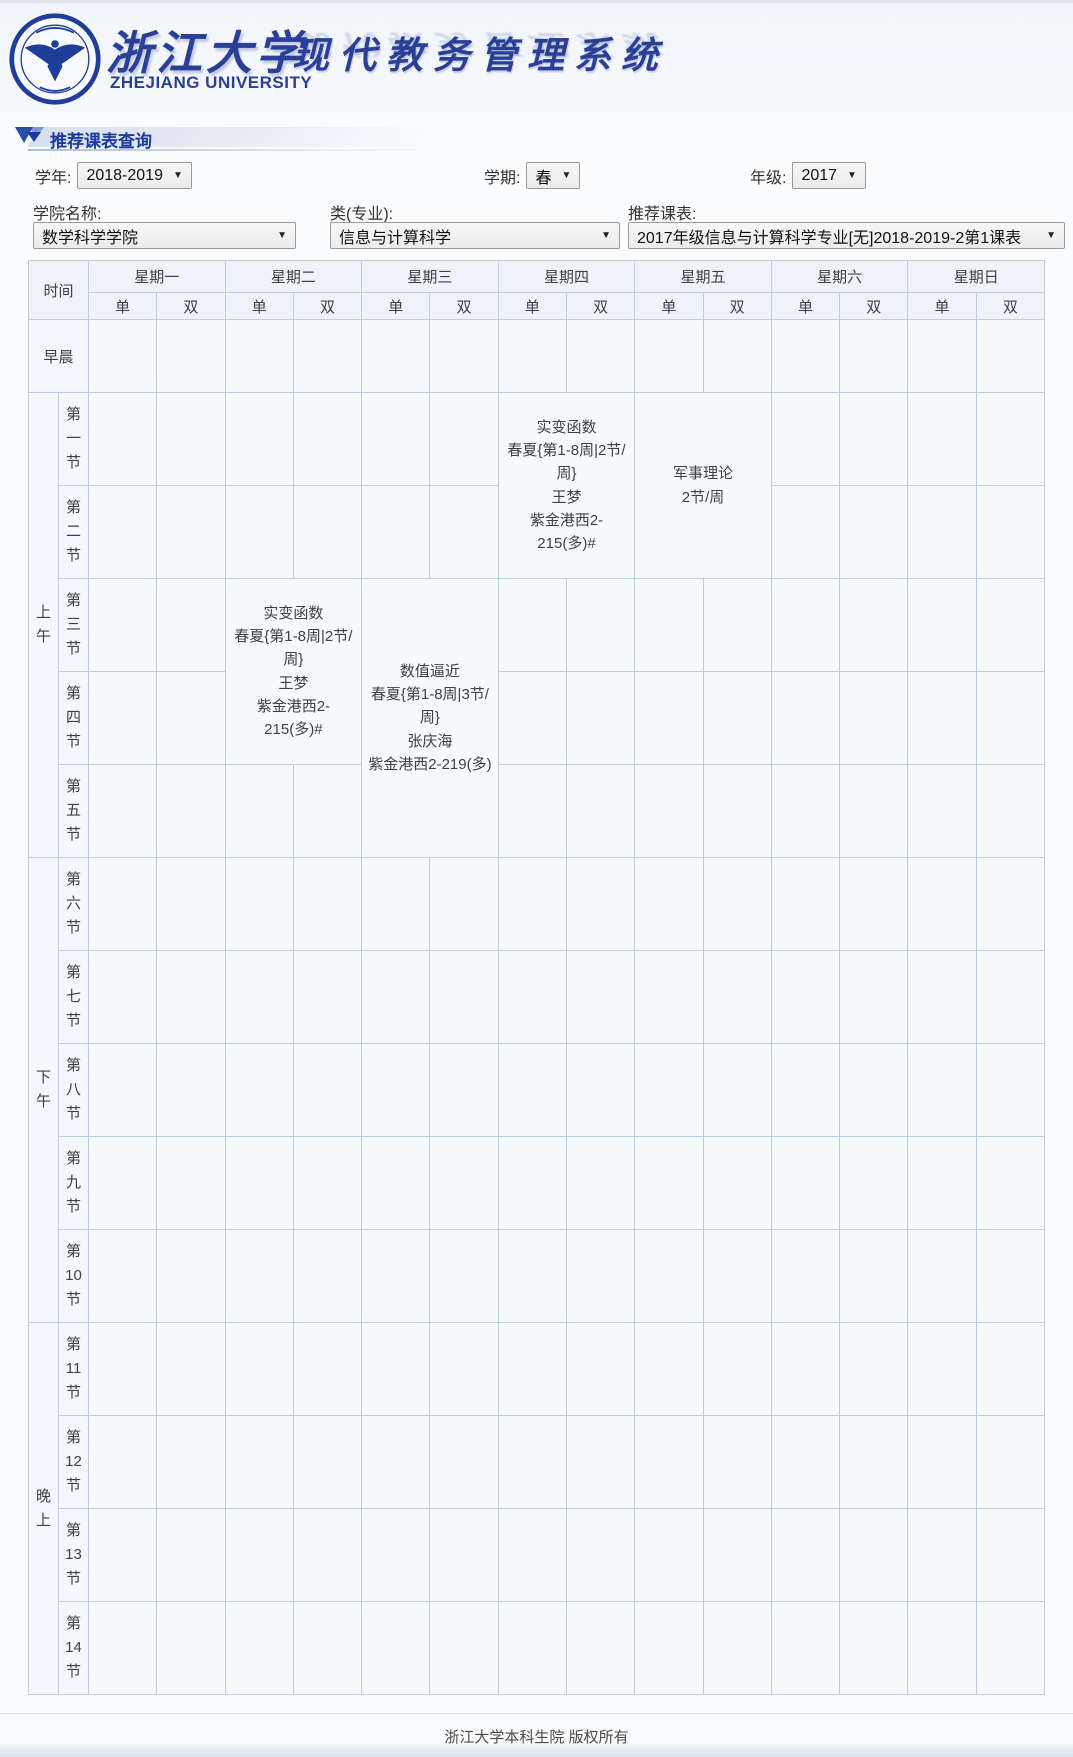 Image resolution: width=1073 pixels, height=1757 pixels. What do you see at coordinates (58, 290) in the screenshot?
I see `time-corner-header: 时间` at bounding box center [58, 290].